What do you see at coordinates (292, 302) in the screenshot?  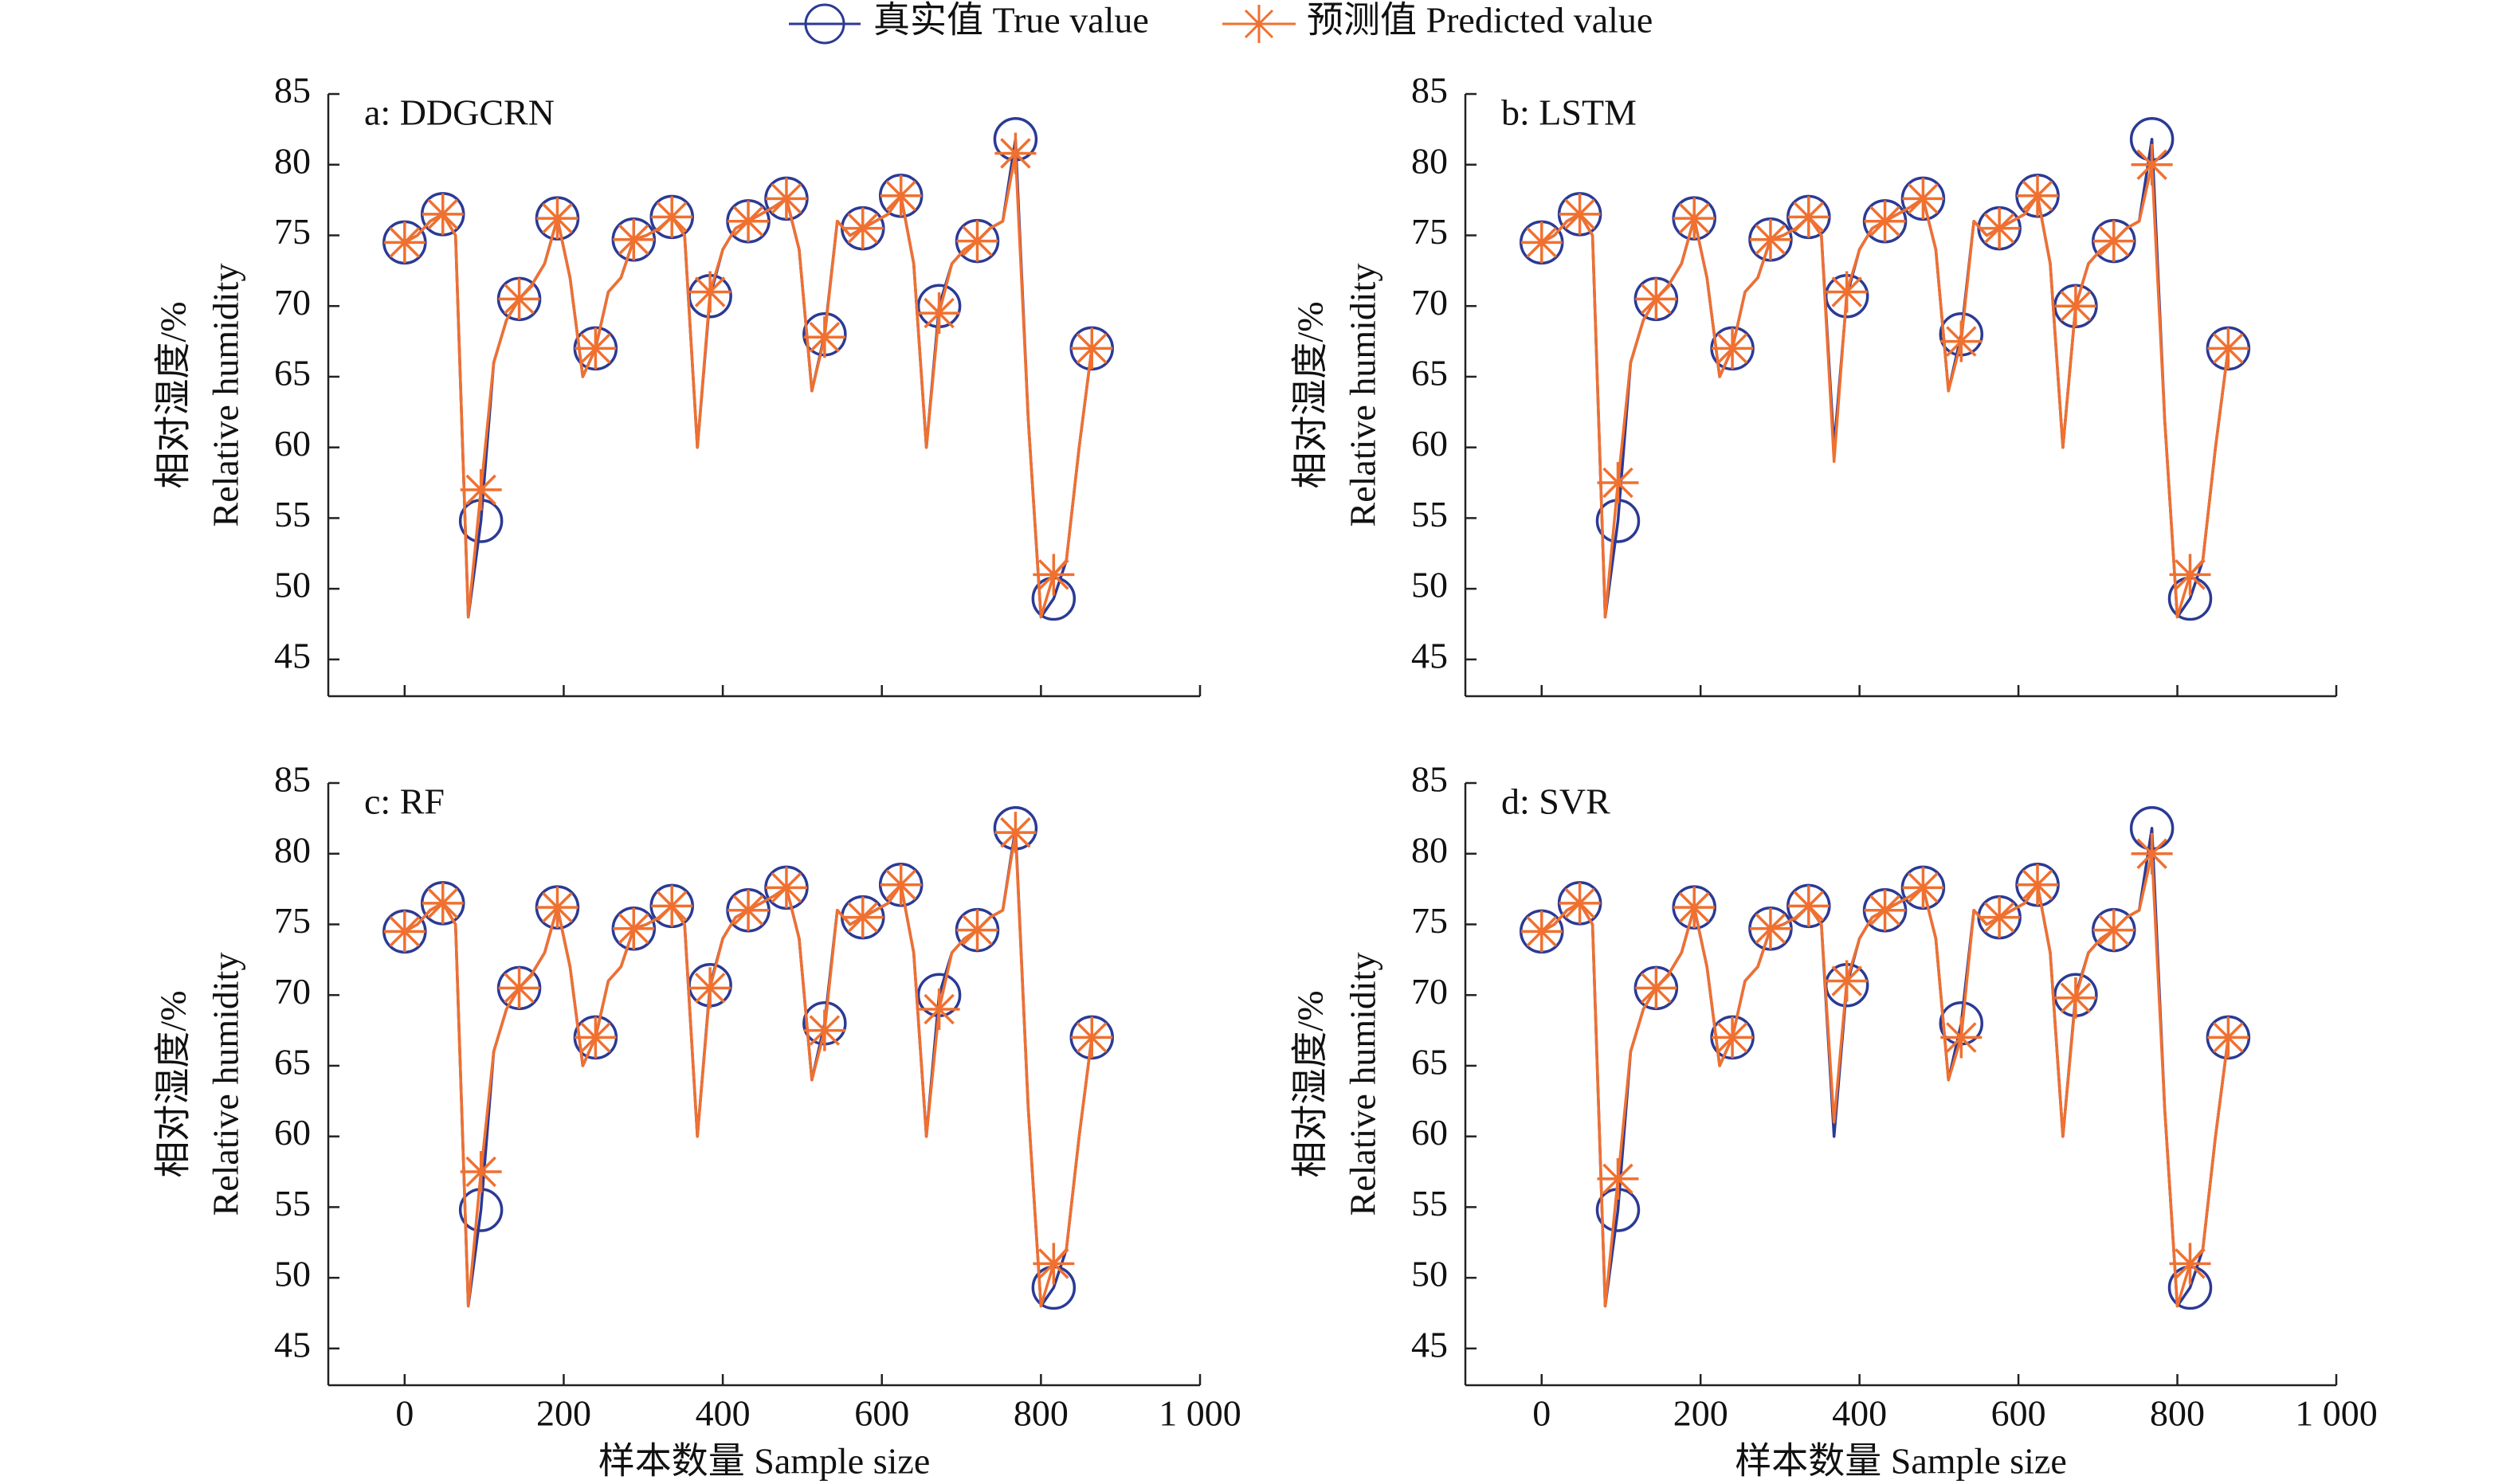 I see `y-tick-label: 70` at bounding box center [292, 302].